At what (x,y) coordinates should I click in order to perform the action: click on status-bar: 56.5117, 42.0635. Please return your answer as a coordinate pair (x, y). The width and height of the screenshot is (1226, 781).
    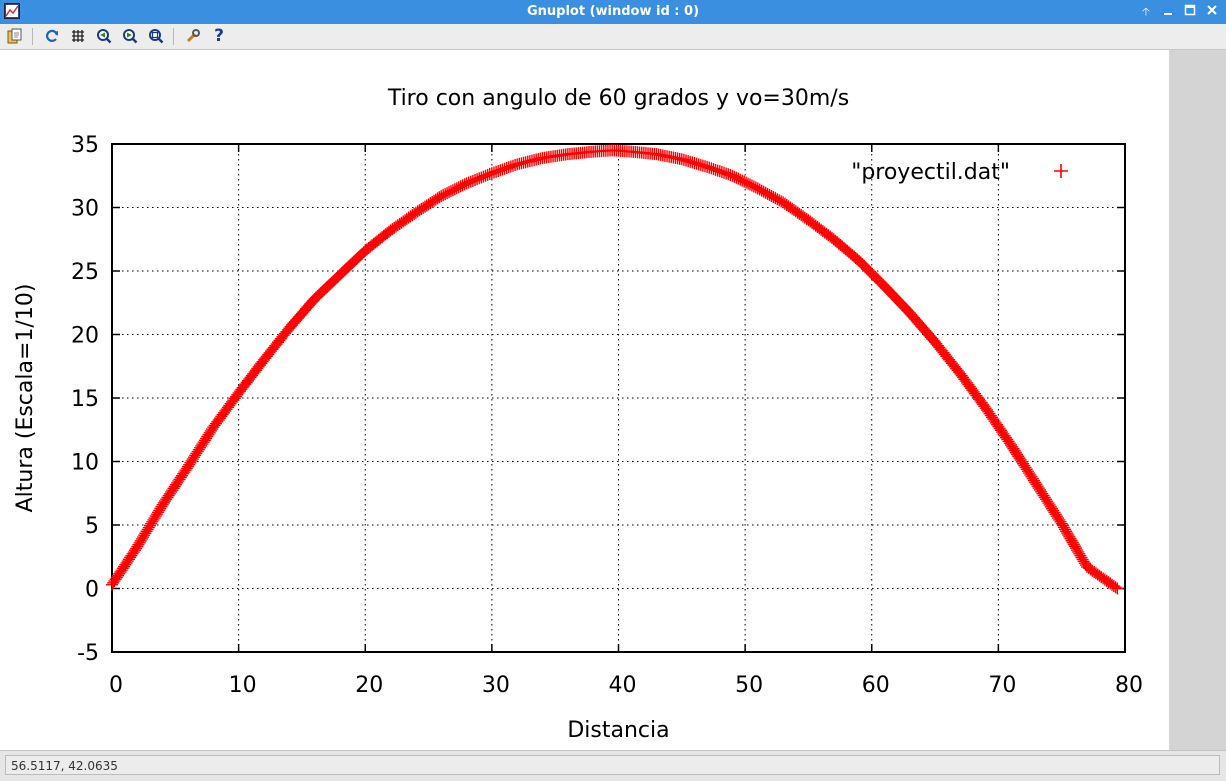
    Looking at the image, I should click on (613, 765).